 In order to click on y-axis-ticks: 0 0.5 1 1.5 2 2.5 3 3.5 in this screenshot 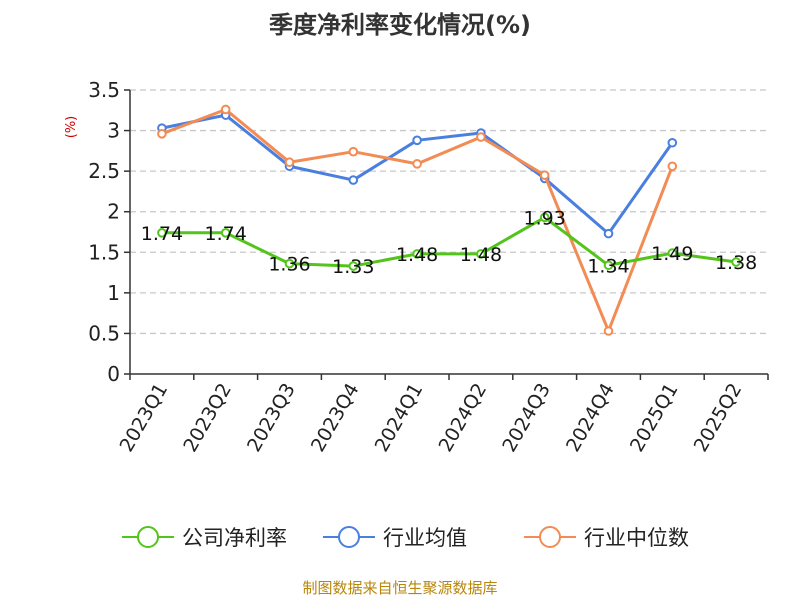, I will do `click(109, 232)`.